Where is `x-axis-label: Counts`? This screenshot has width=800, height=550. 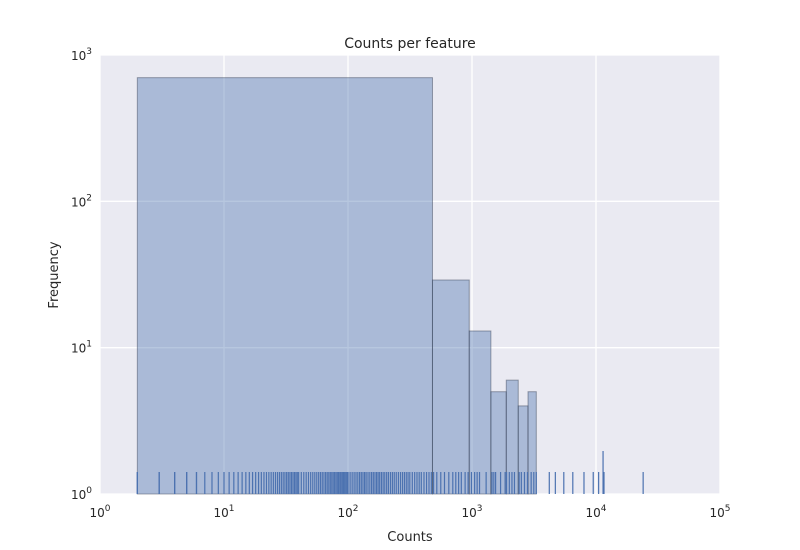 x-axis-label: Counts is located at coordinates (410, 537).